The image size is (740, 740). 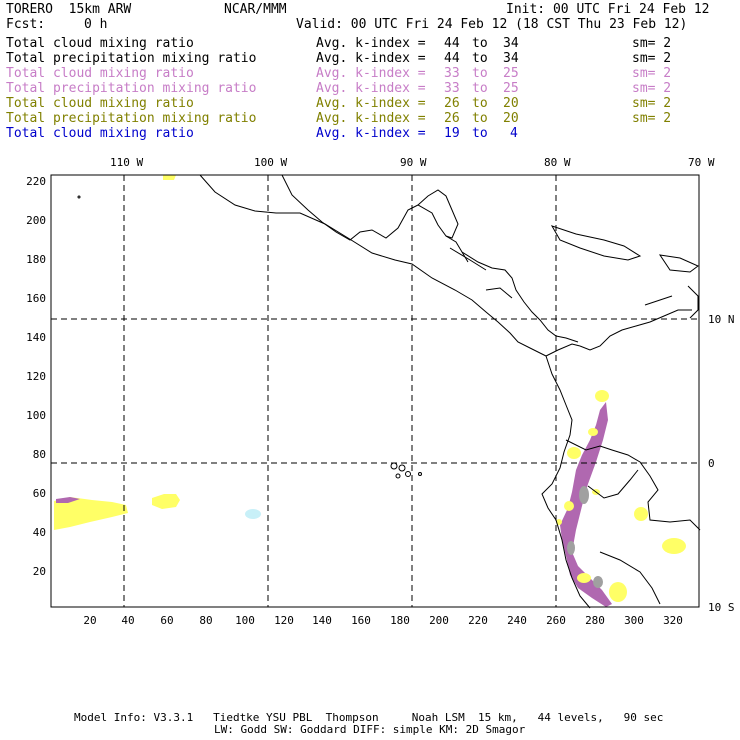 What do you see at coordinates (166, 620) in the screenshot?
I see `x-tick-label: 60` at bounding box center [166, 620].